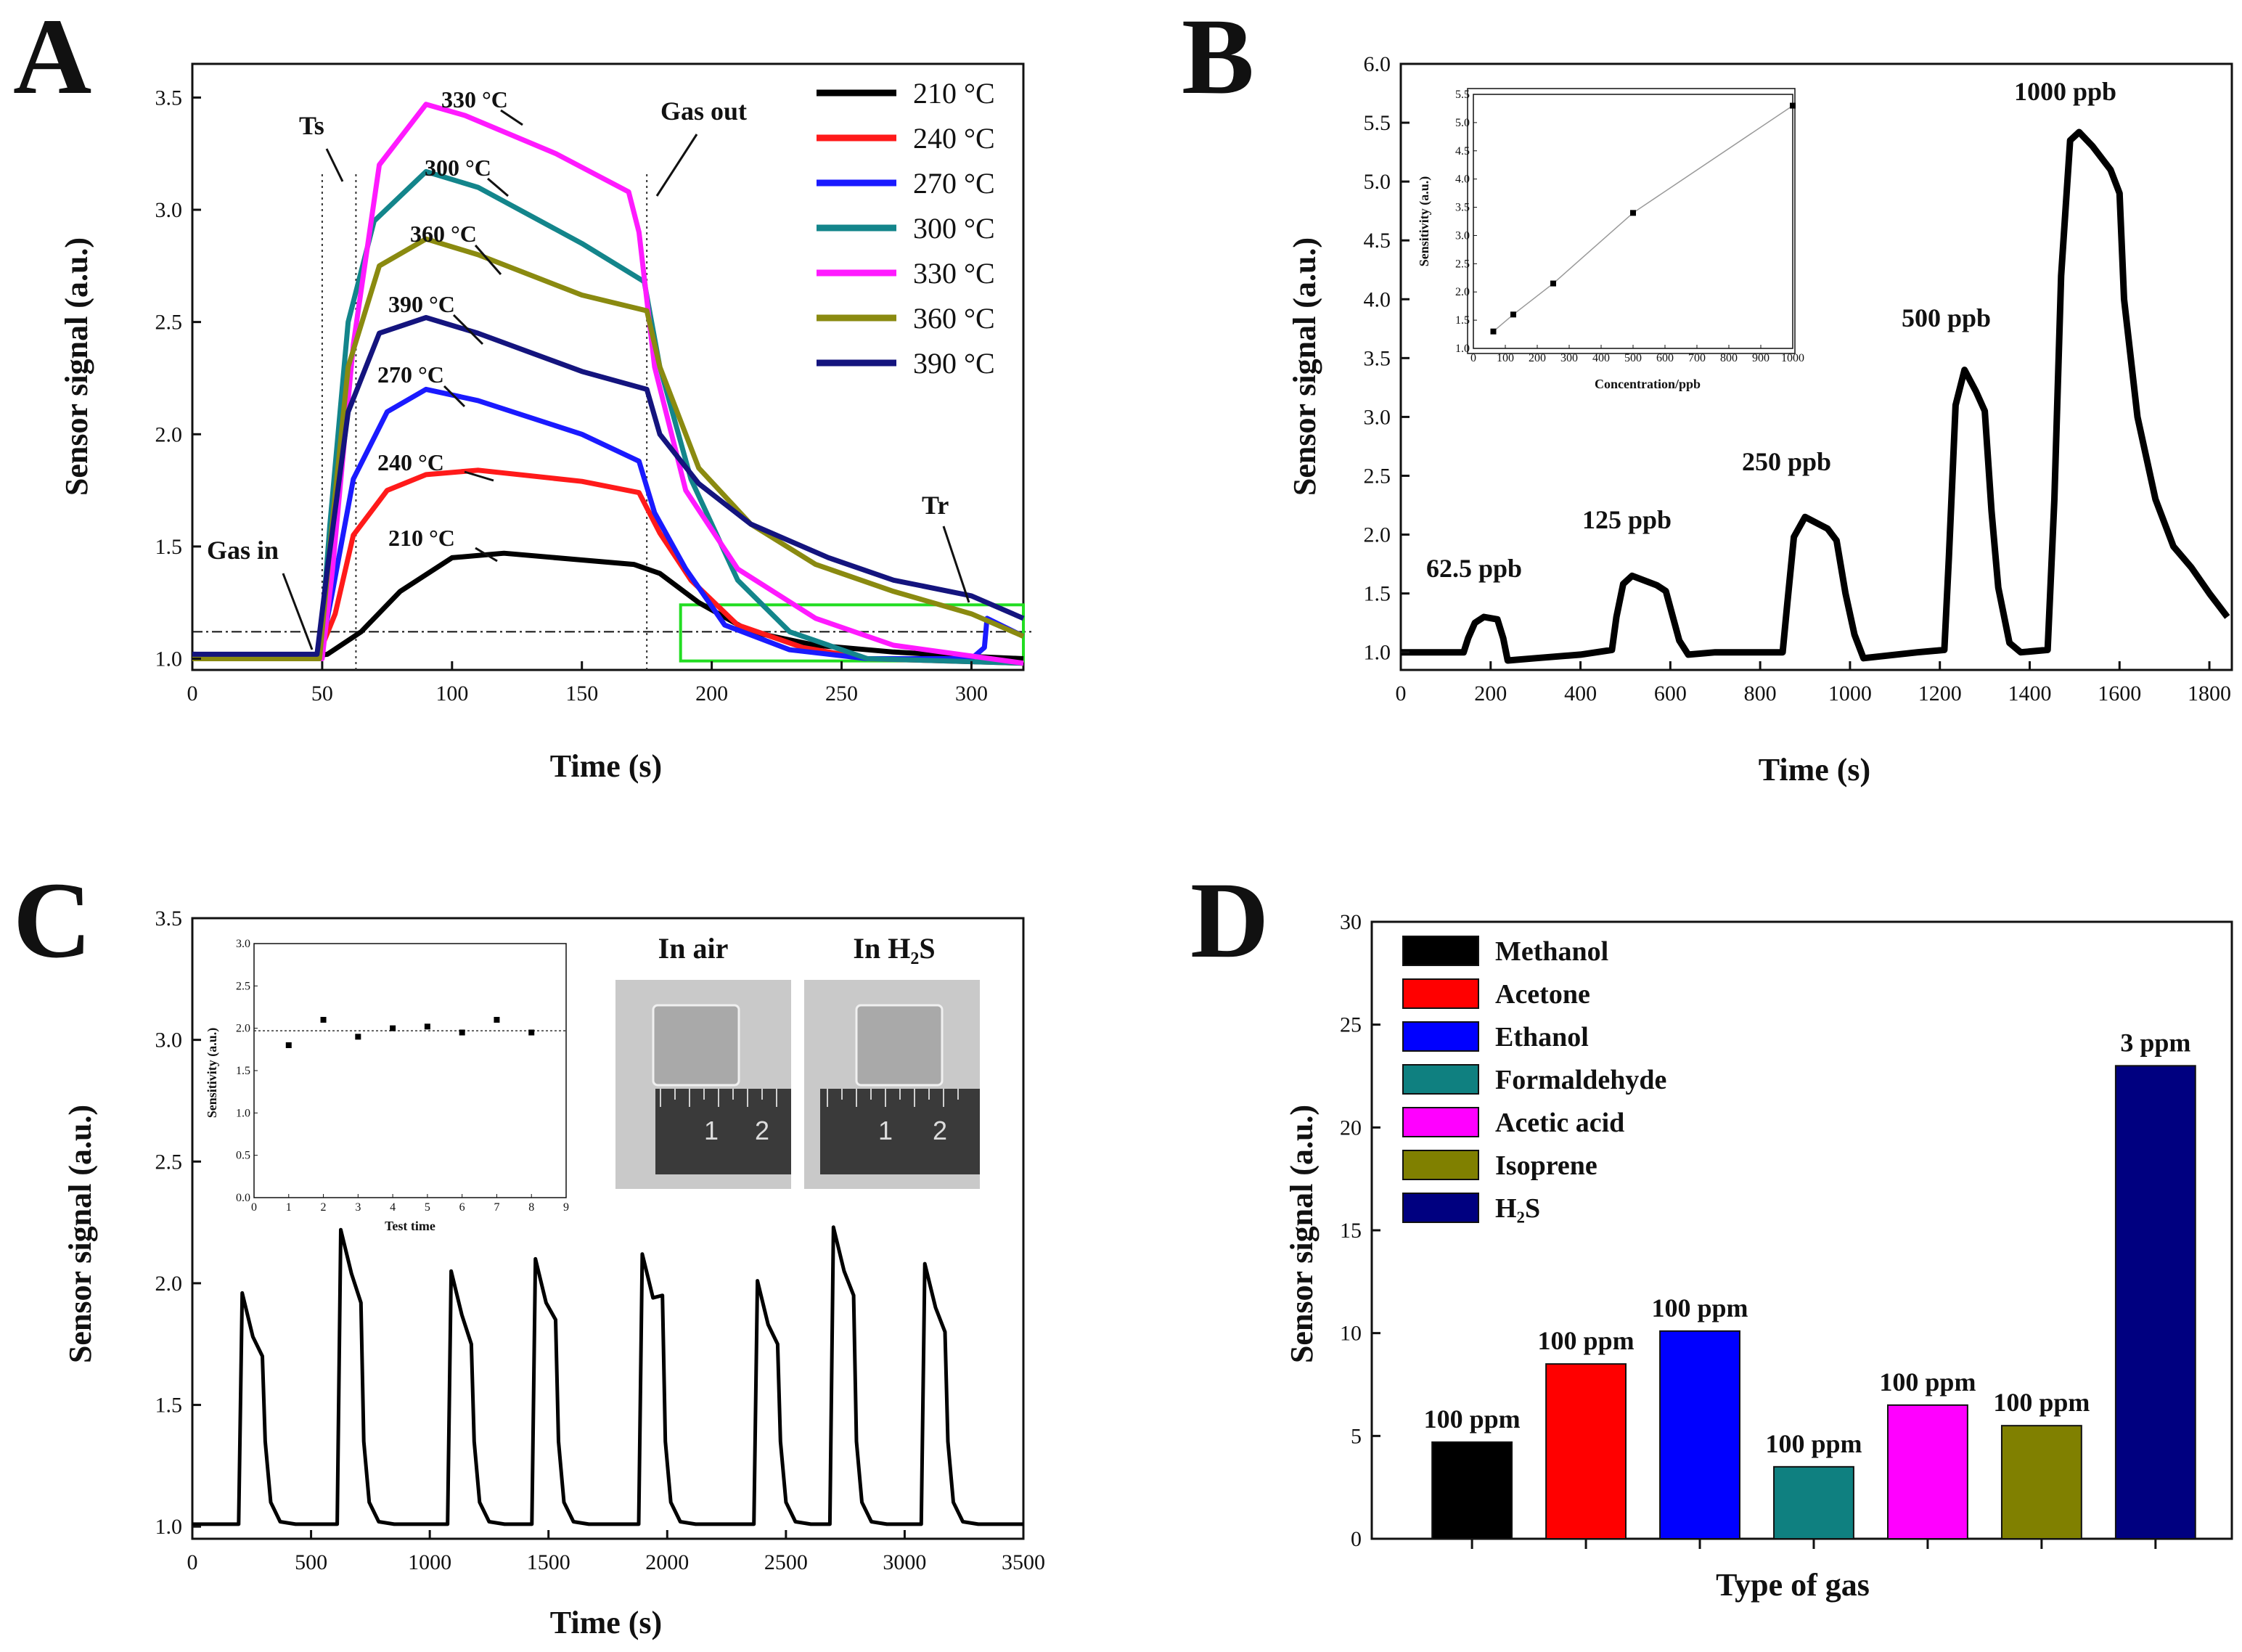 This screenshot has width=2242, height=1652. Describe the element at coordinates (1815, 396) in the screenshot. I see `b-series-line` at that location.